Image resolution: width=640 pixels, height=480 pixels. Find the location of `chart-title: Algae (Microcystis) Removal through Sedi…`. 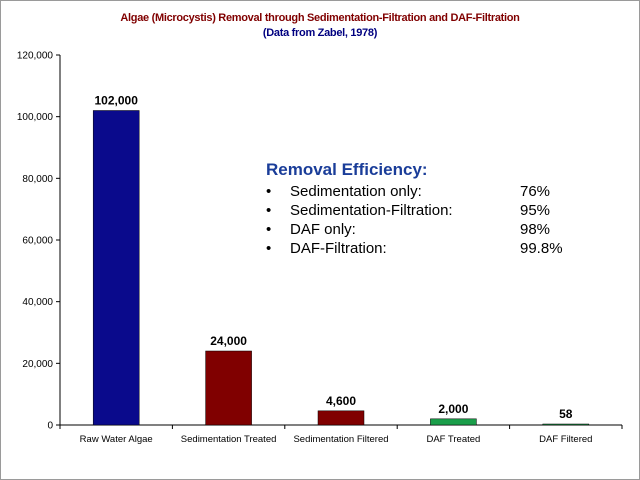

chart-title: Algae (Microcystis) Removal through Sedi… is located at coordinates (320, 18).